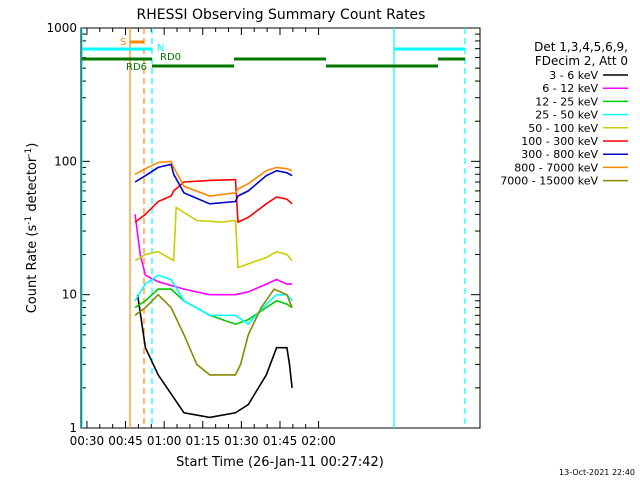 The height and width of the screenshot is (484, 640). I want to click on y-label-mid: detector, so click(32, 186).